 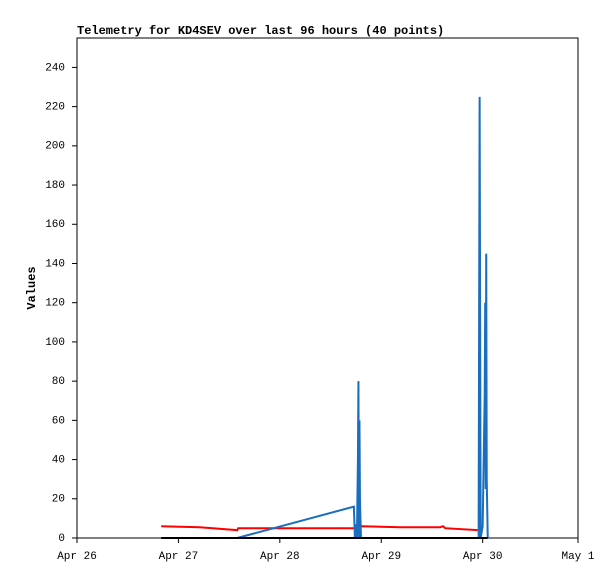 What do you see at coordinates (577, 557) in the screenshot?
I see `x-tick-label: May 1` at bounding box center [577, 557].